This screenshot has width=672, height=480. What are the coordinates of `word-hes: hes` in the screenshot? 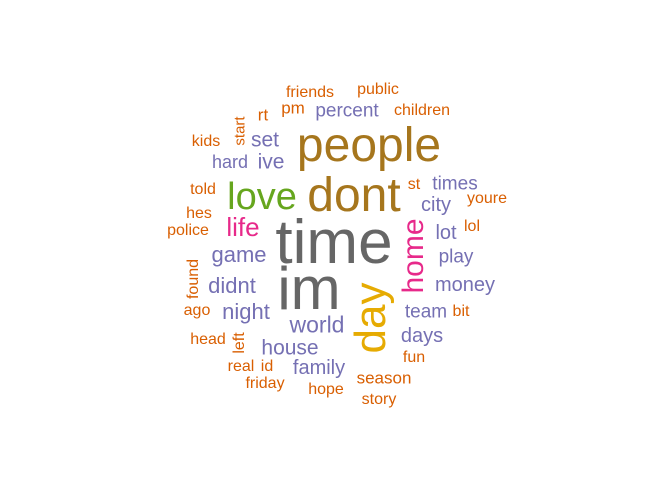 It's located at (199, 213).